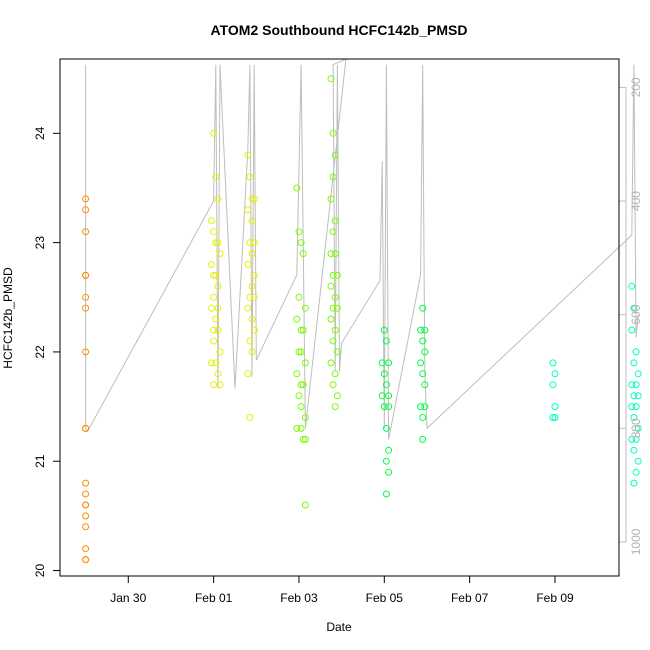 This screenshot has width=650, height=650. What do you see at coordinates (470, 598) in the screenshot?
I see `x-tick-label: Feb 07` at bounding box center [470, 598].